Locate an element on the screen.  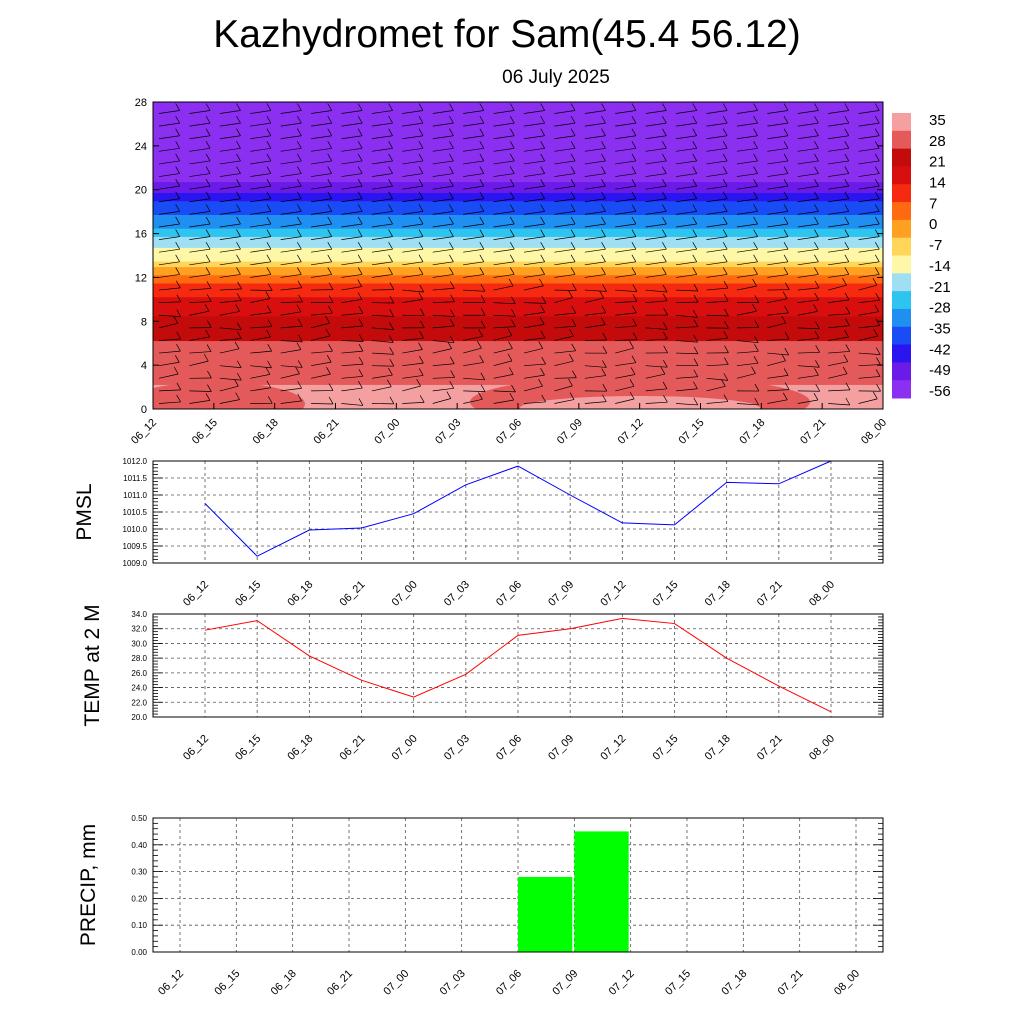
colorbar: 35 28 21 14 7 0 -7 -14 -21 -28 -35 -42 -49 -56 is located at coordinates (921, 256).